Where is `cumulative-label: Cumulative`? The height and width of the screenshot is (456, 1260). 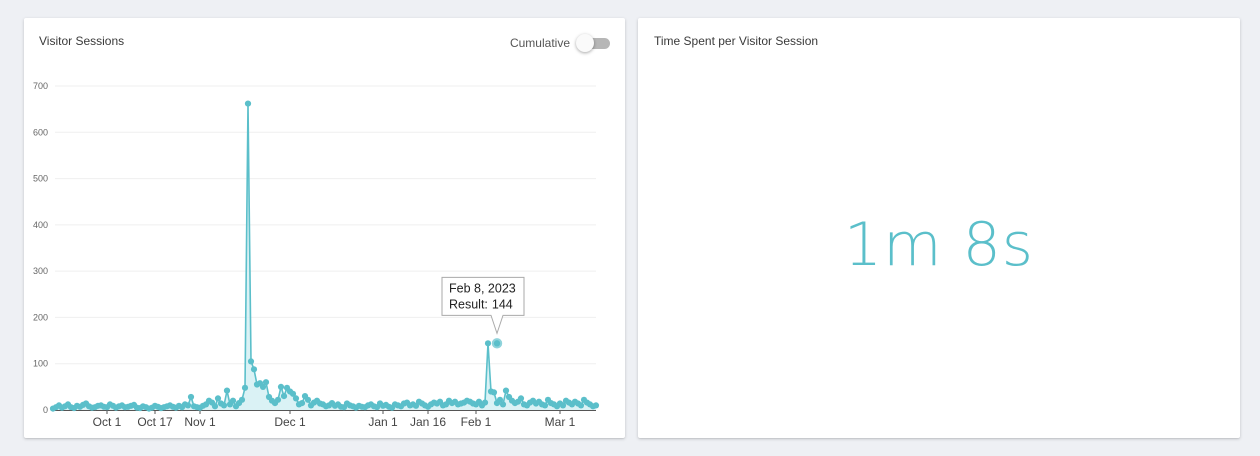 cumulative-label: Cumulative is located at coordinates (539, 43).